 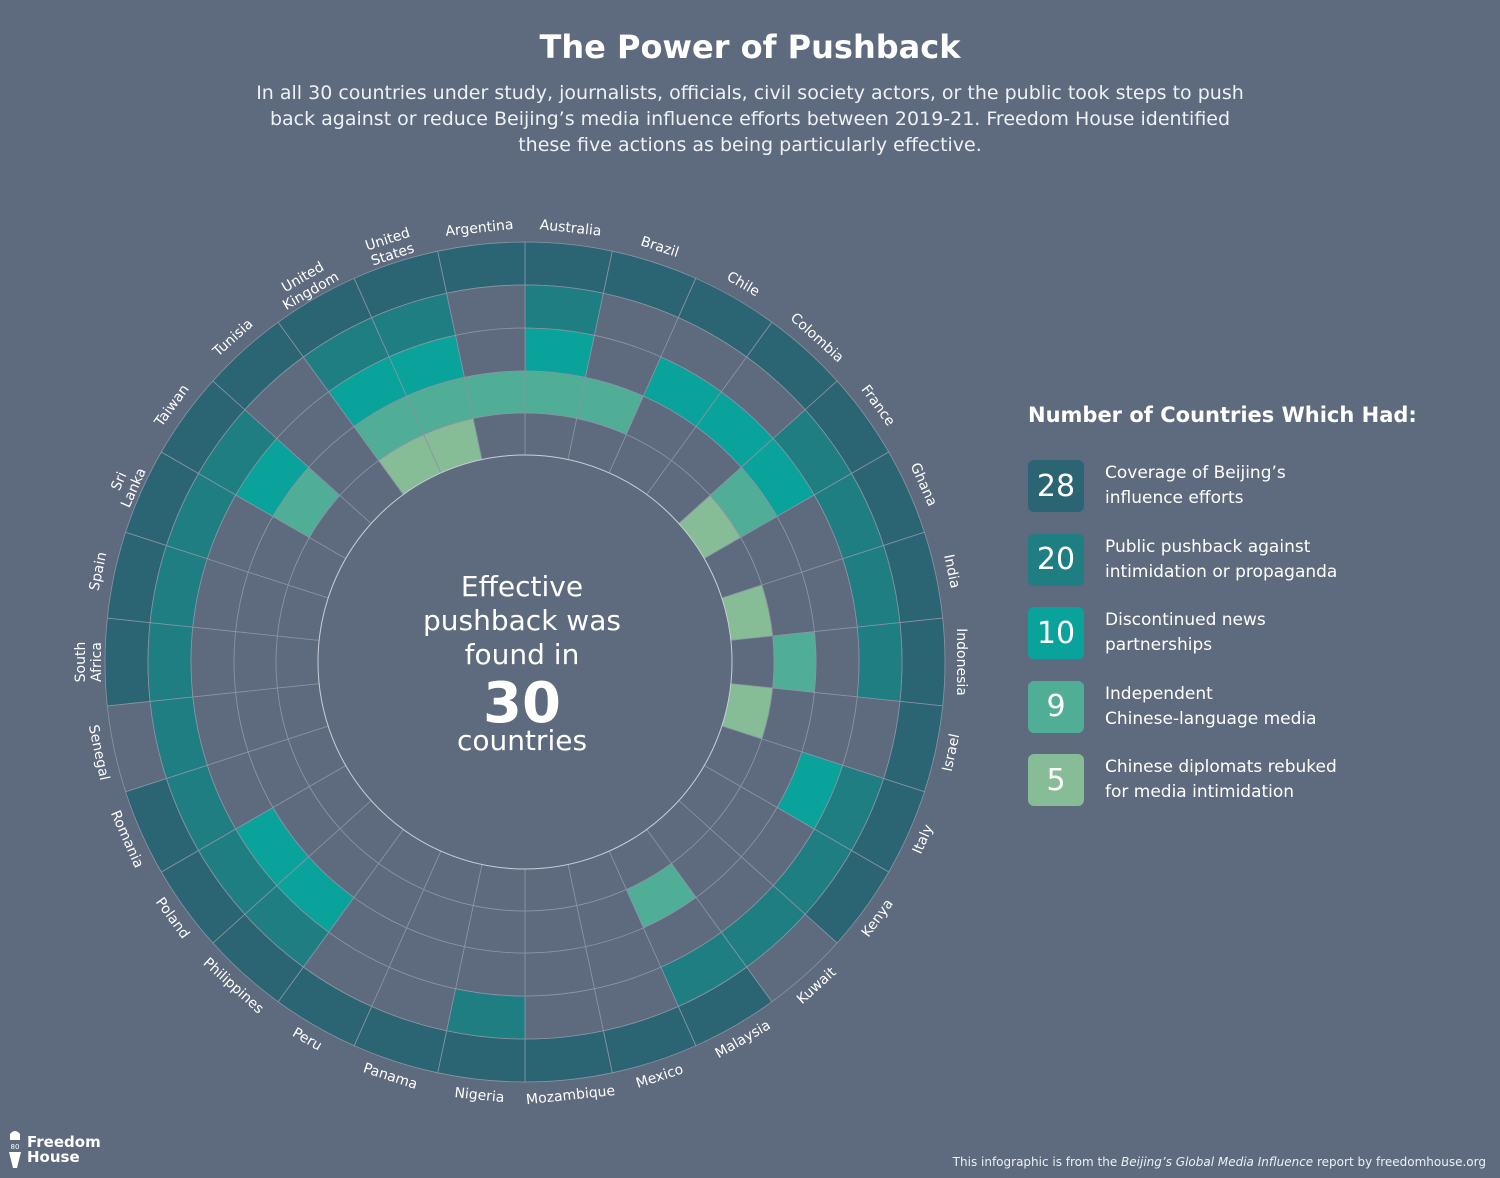 I want to click on country-label: Argentina, so click(x=480, y=228).